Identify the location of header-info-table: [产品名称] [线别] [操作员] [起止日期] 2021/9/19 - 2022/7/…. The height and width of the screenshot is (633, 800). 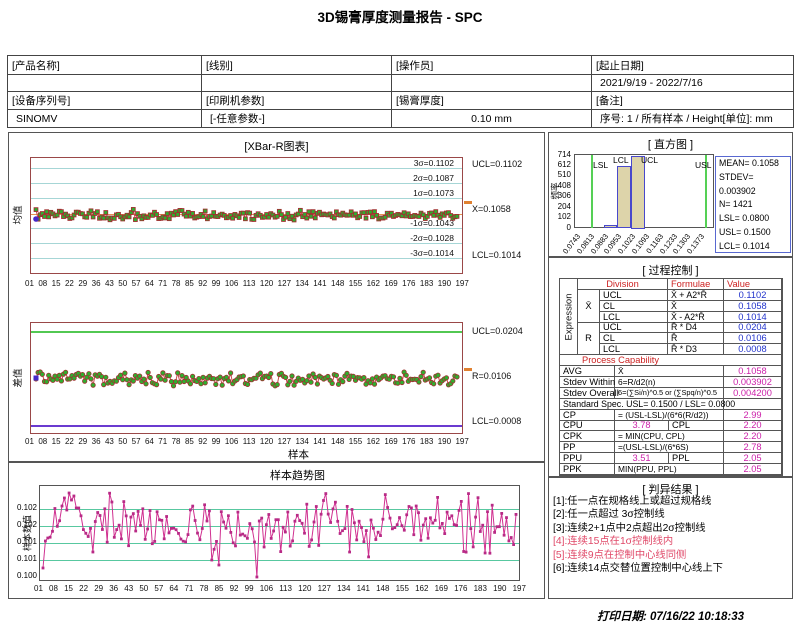
(400, 91).